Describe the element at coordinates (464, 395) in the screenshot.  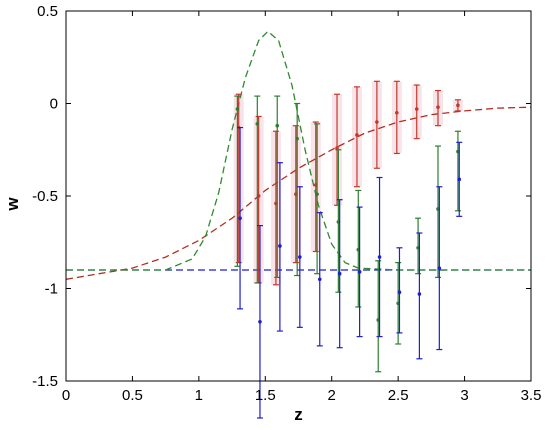
I see `x-tick-label: 3` at that location.